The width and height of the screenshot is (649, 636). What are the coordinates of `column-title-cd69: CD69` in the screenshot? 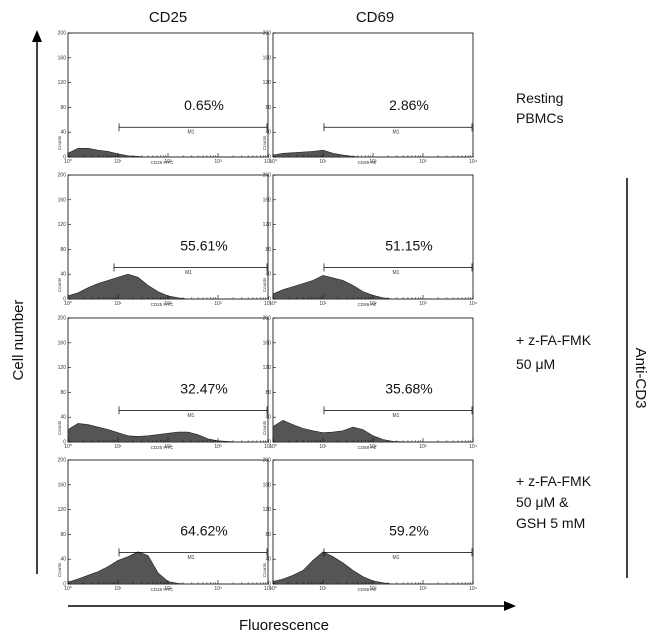 It's located at (375, 17).